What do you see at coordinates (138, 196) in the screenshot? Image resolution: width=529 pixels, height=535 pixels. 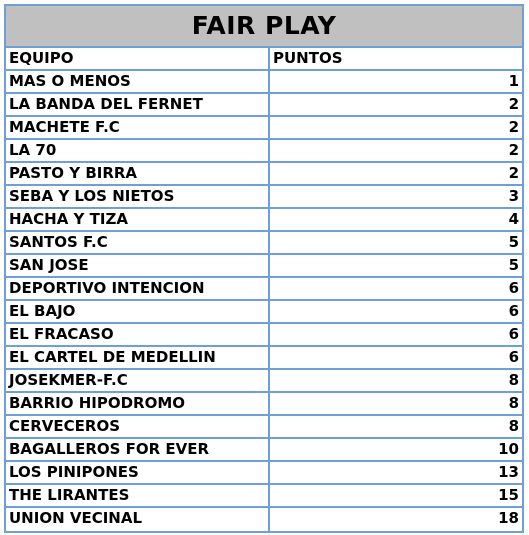 I see `team-name-cell: SEBA Y LOS NIETOS` at bounding box center [138, 196].